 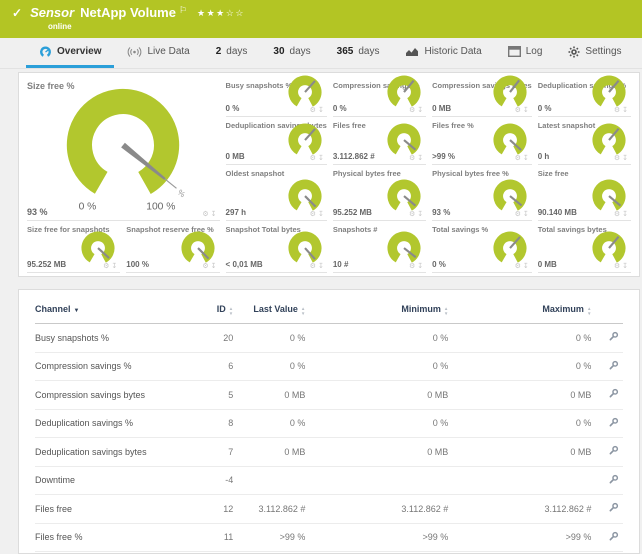 I want to click on tab-30-days: 30 days, so click(x=291, y=53).